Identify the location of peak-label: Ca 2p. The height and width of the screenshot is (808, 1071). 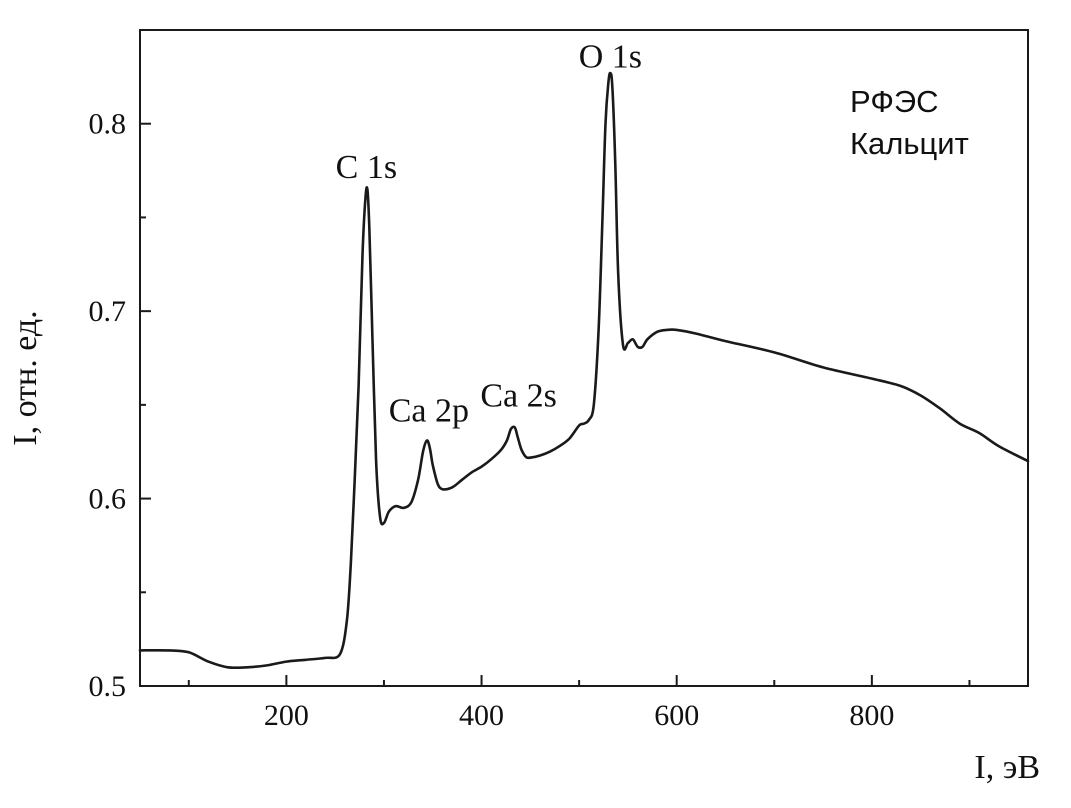
(429, 411).